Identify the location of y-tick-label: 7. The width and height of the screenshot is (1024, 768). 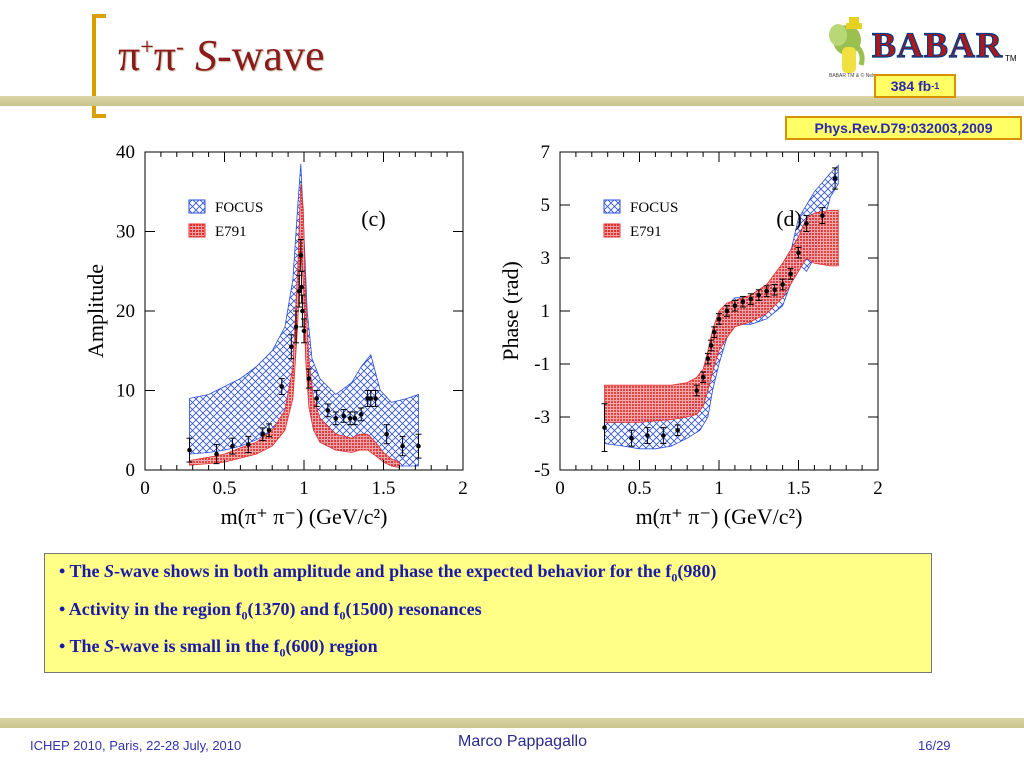
(546, 152).